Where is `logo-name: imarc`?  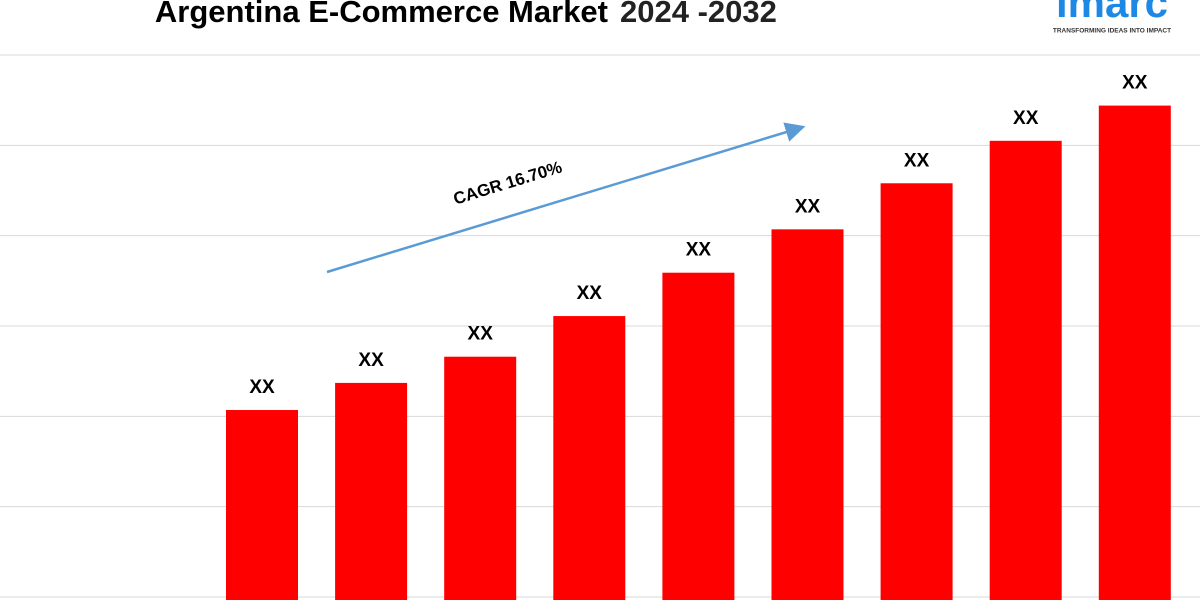 logo-name: imarc is located at coordinates (1112, 13).